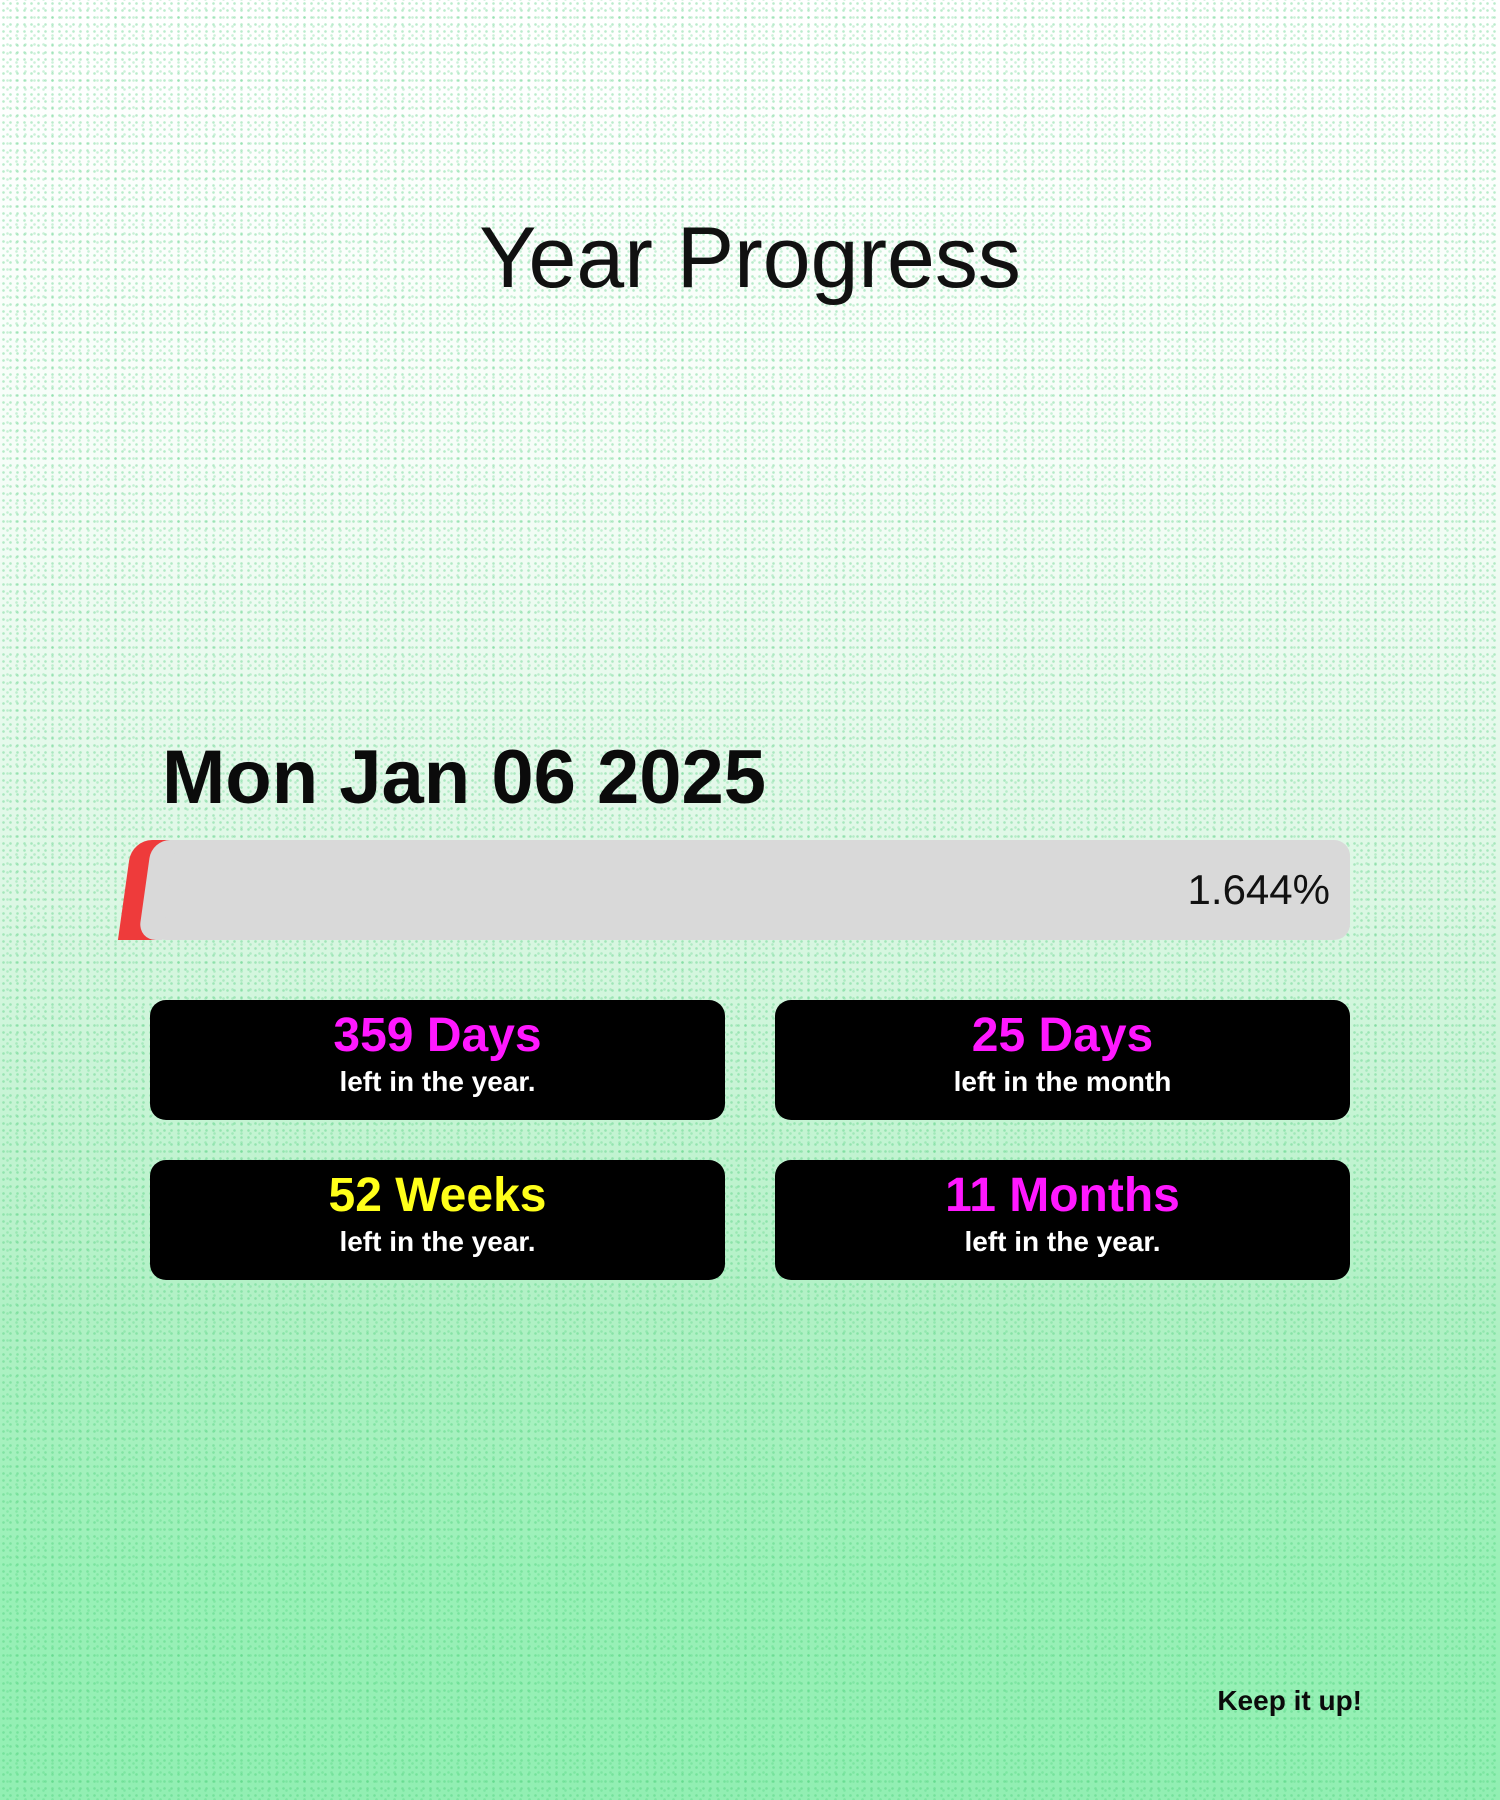 The height and width of the screenshot is (1800, 1500). Describe the element at coordinates (1258, 889) in the screenshot. I see `progress-percentage: 1.644%` at that location.